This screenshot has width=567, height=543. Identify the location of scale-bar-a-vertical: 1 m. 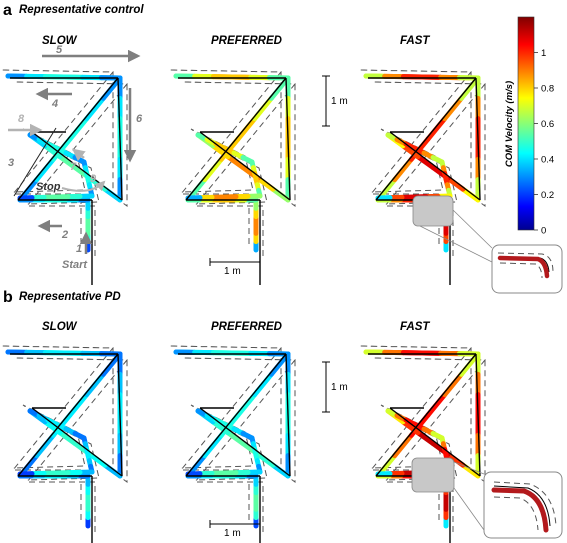
(335, 101).